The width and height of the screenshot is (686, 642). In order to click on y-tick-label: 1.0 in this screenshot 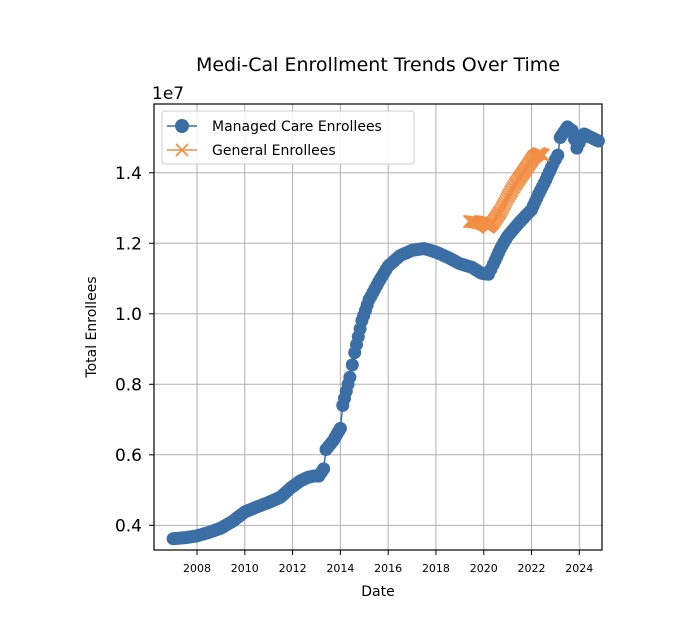, I will do `click(128, 315)`.